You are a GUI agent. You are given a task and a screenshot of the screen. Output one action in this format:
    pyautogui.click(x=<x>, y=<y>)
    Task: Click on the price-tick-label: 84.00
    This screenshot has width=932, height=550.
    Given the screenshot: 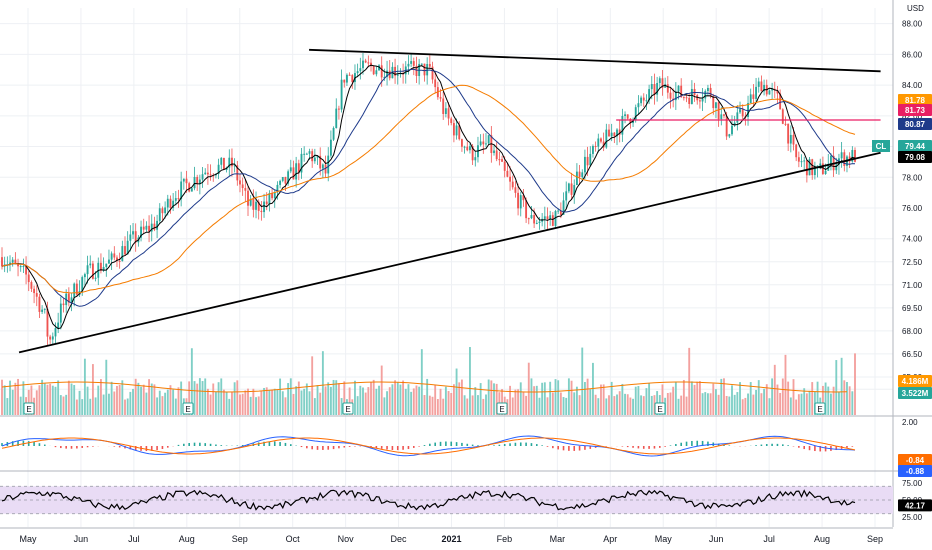 What is the action you would take?
    pyautogui.click(x=912, y=85)
    